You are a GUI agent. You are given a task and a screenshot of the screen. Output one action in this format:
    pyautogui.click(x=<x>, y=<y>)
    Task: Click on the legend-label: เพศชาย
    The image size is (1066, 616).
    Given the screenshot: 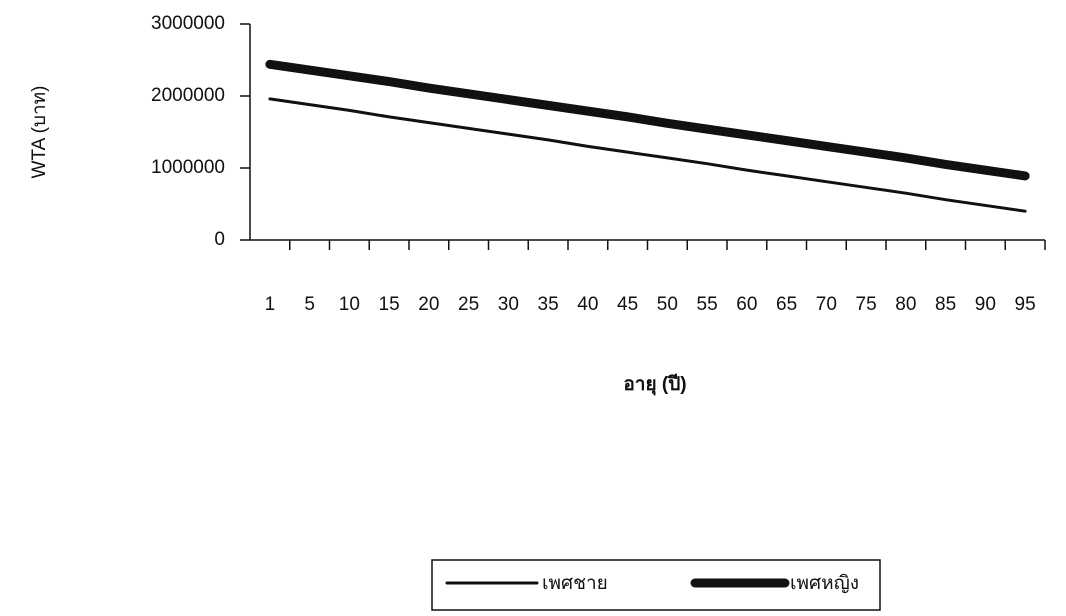 What is the action you would take?
    pyautogui.click(x=575, y=583)
    